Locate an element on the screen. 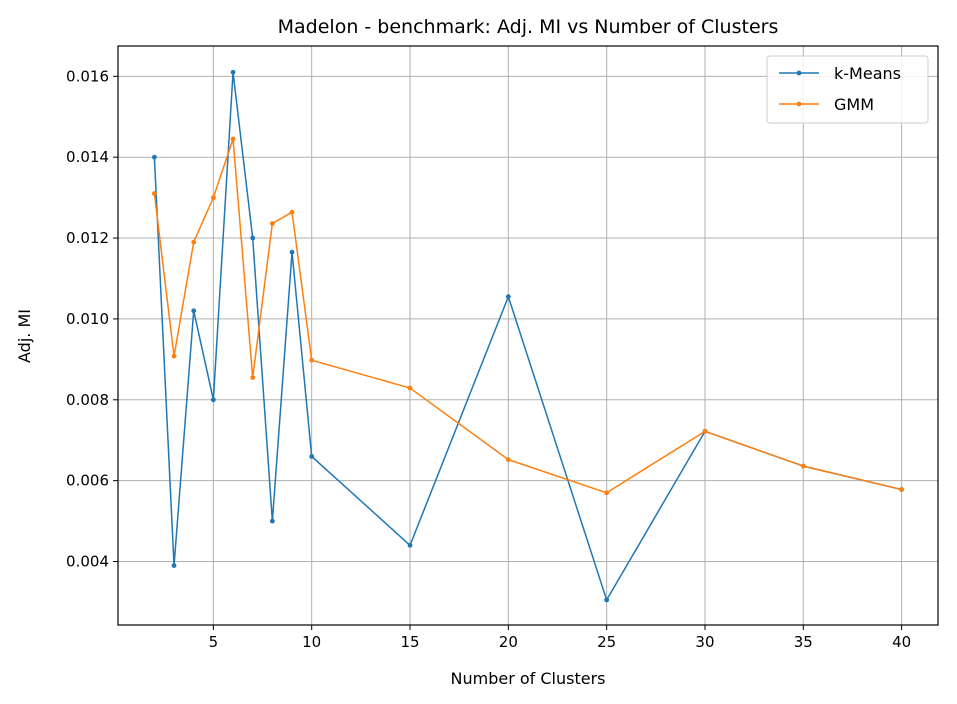 The height and width of the screenshot is (704, 957). legend-label-gmm: GMM is located at coordinates (854, 104).